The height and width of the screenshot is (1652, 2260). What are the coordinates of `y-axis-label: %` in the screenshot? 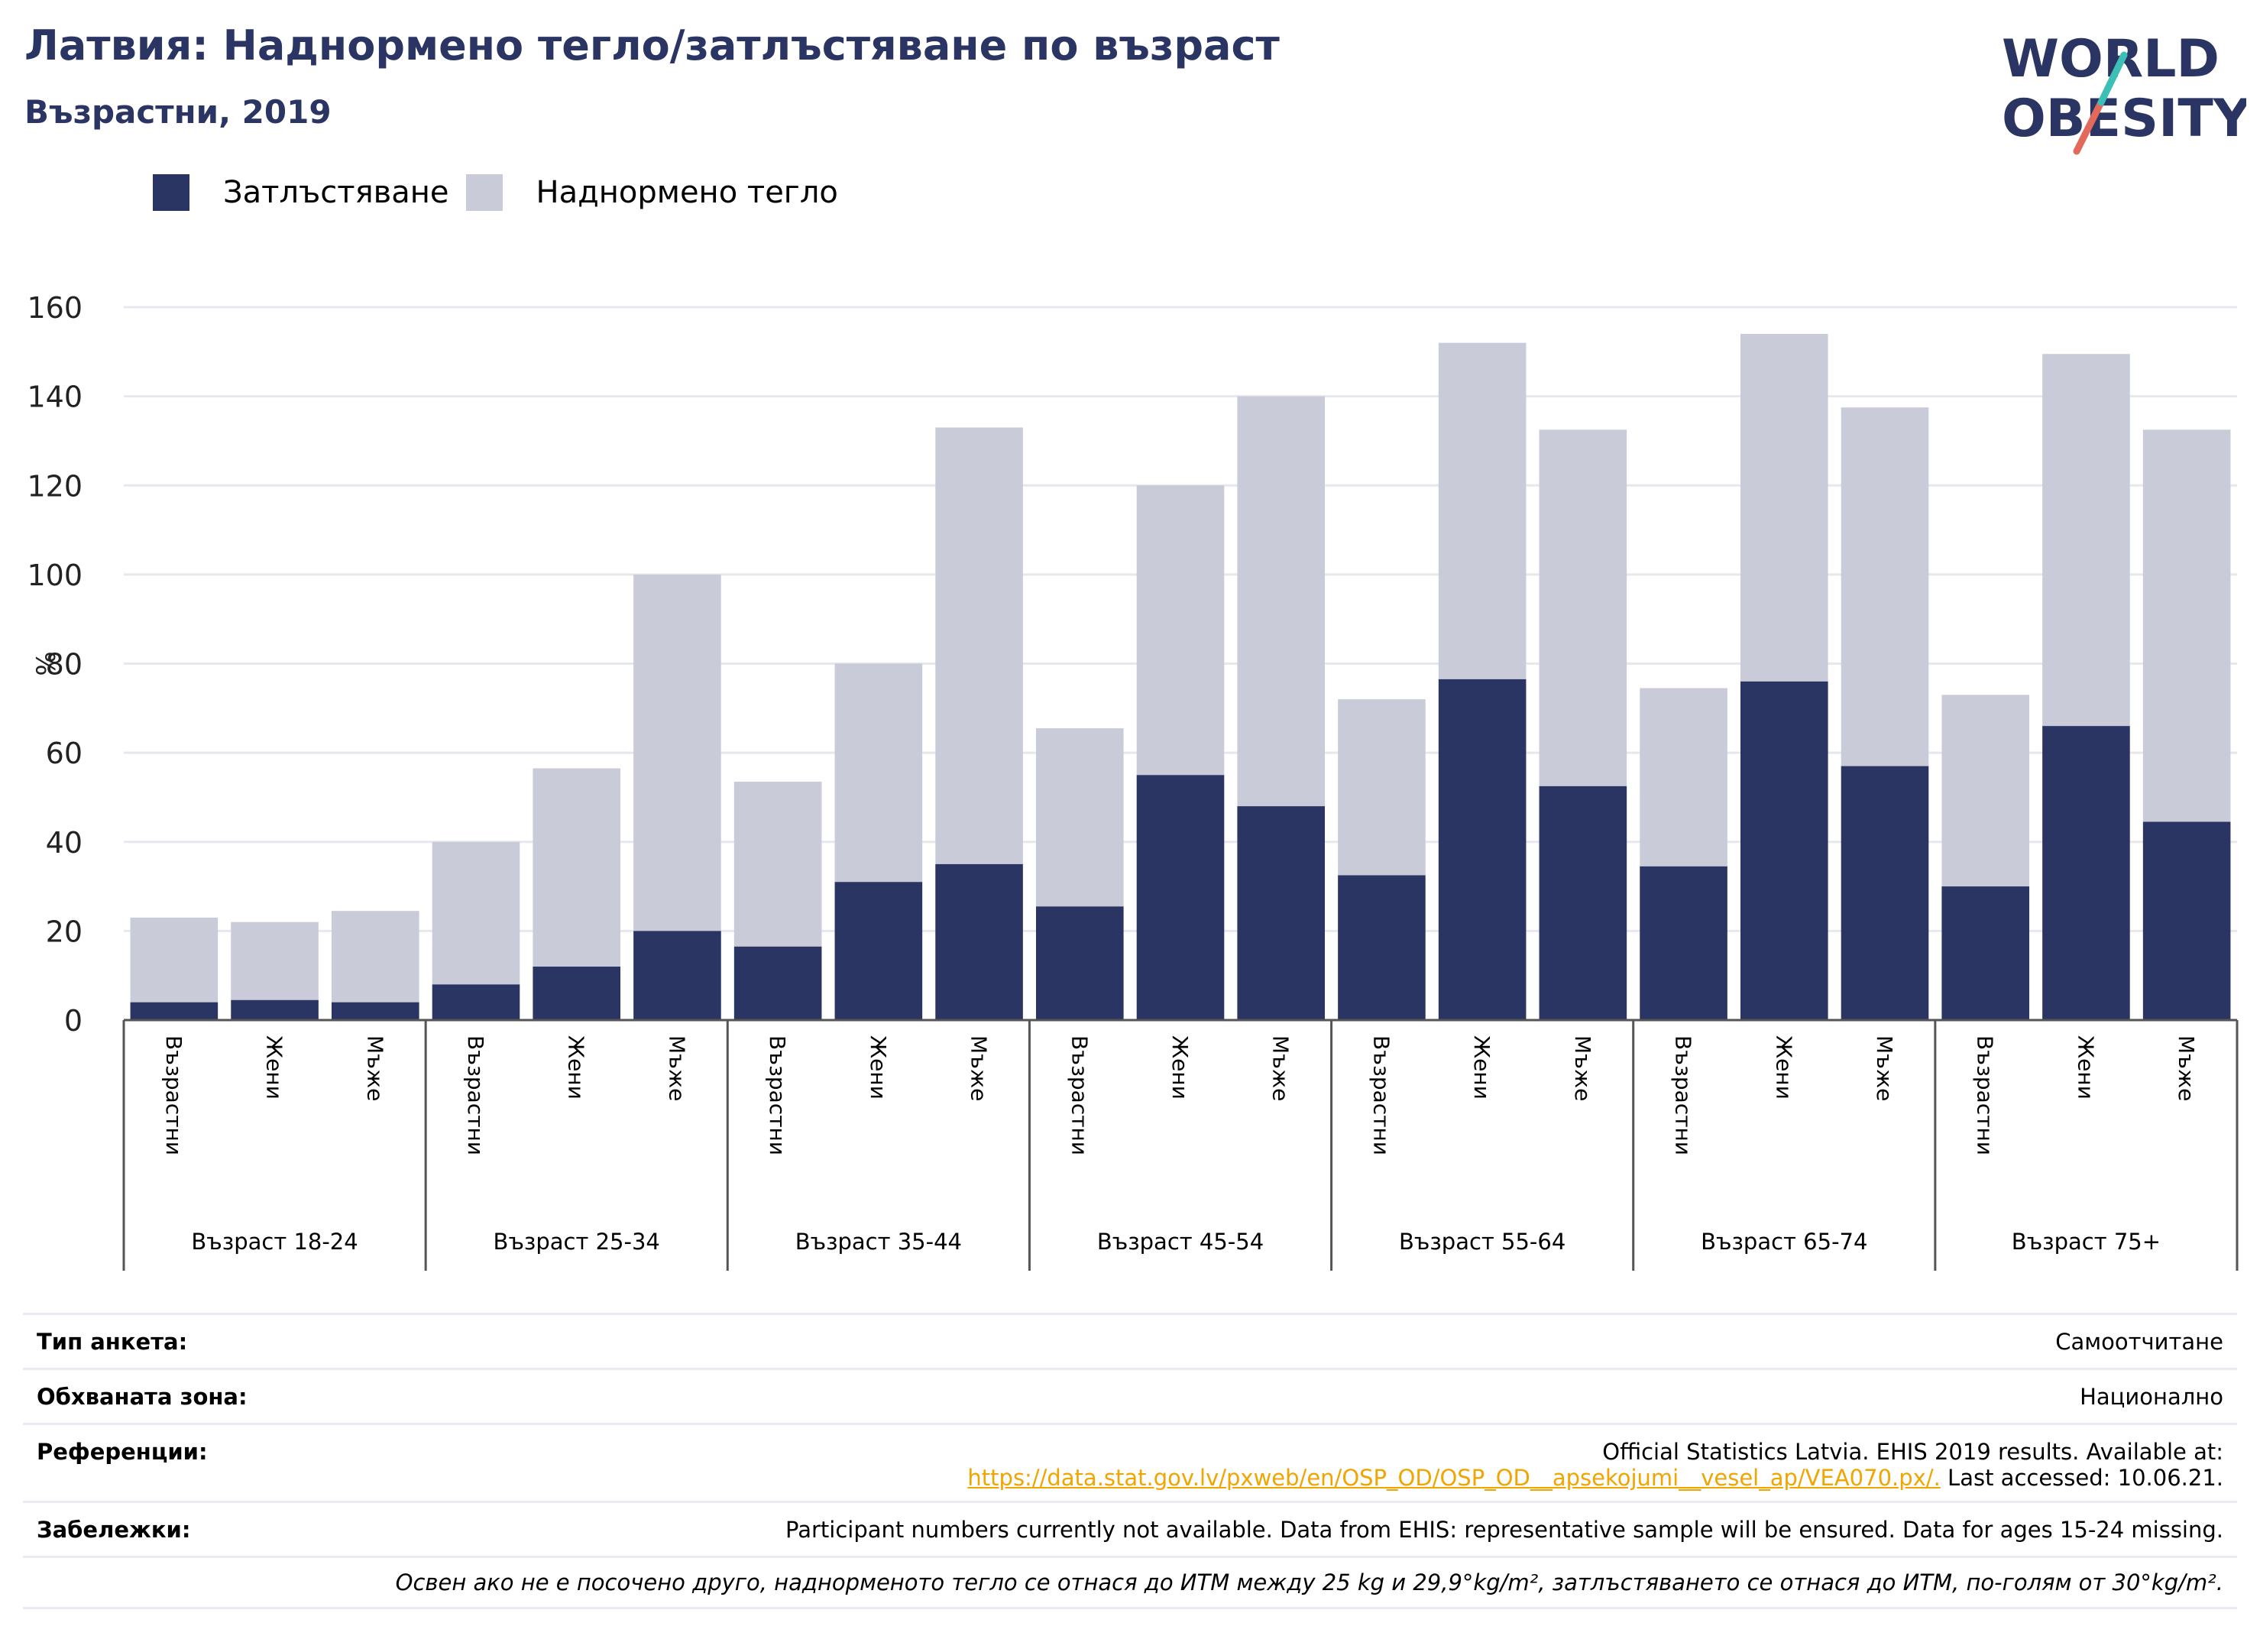 It's located at (46, 663).